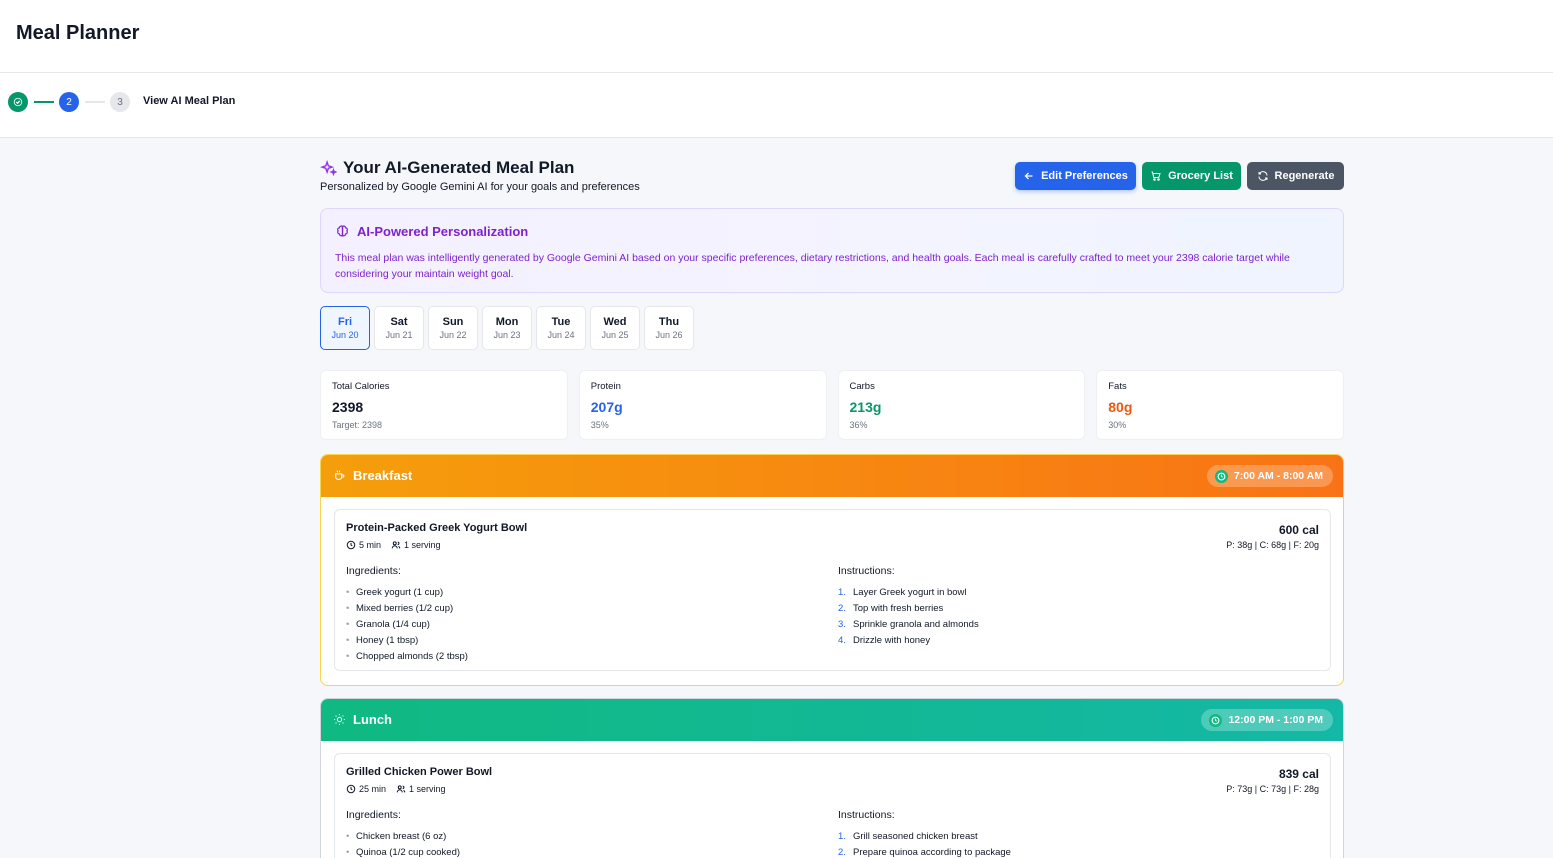 This screenshot has width=1553, height=858. What do you see at coordinates (407, 657) in the screenshot?
I see `list-item: • Chopped almonds (2 tbsp)` at bounding box center [407, 657].